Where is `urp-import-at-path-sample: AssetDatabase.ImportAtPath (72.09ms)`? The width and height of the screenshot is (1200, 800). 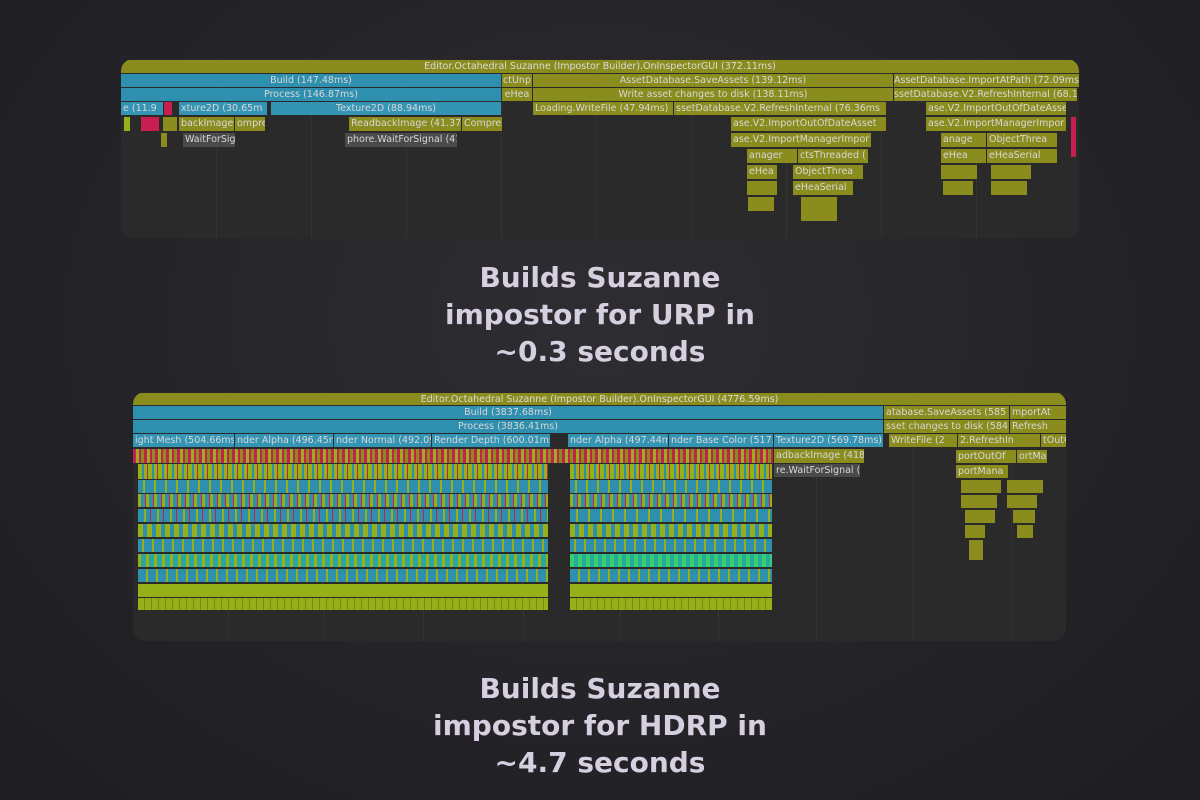
urp-import-at-path-sample: AssetDatabase.ImportAtPath (72.09ms) is located at coordinates (986, 80).